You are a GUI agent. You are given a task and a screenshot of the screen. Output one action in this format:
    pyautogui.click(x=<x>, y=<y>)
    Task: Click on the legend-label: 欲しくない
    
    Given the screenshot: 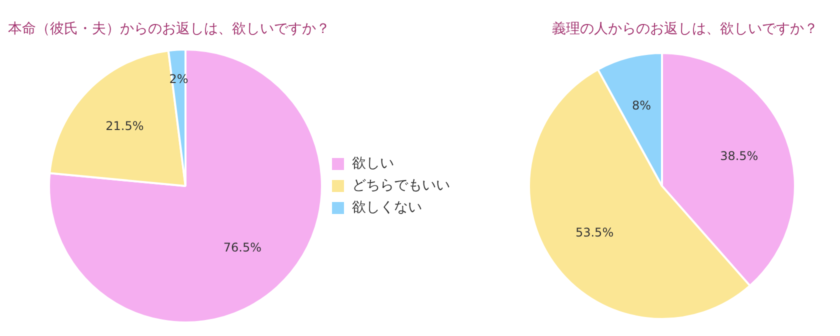 What is the action you would take?
    pyautogui.click(x=387, y=208)
    